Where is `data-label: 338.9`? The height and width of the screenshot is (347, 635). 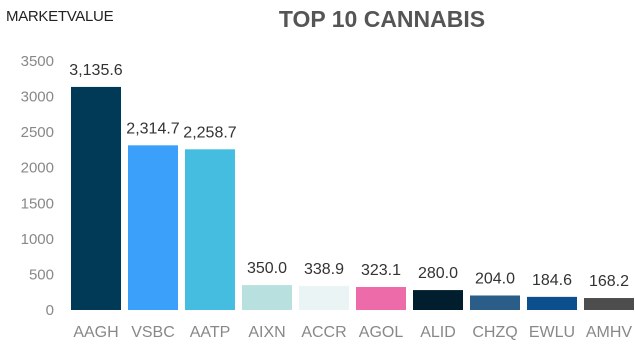
data-label: 338.9 is located at coordinates (324, 269).